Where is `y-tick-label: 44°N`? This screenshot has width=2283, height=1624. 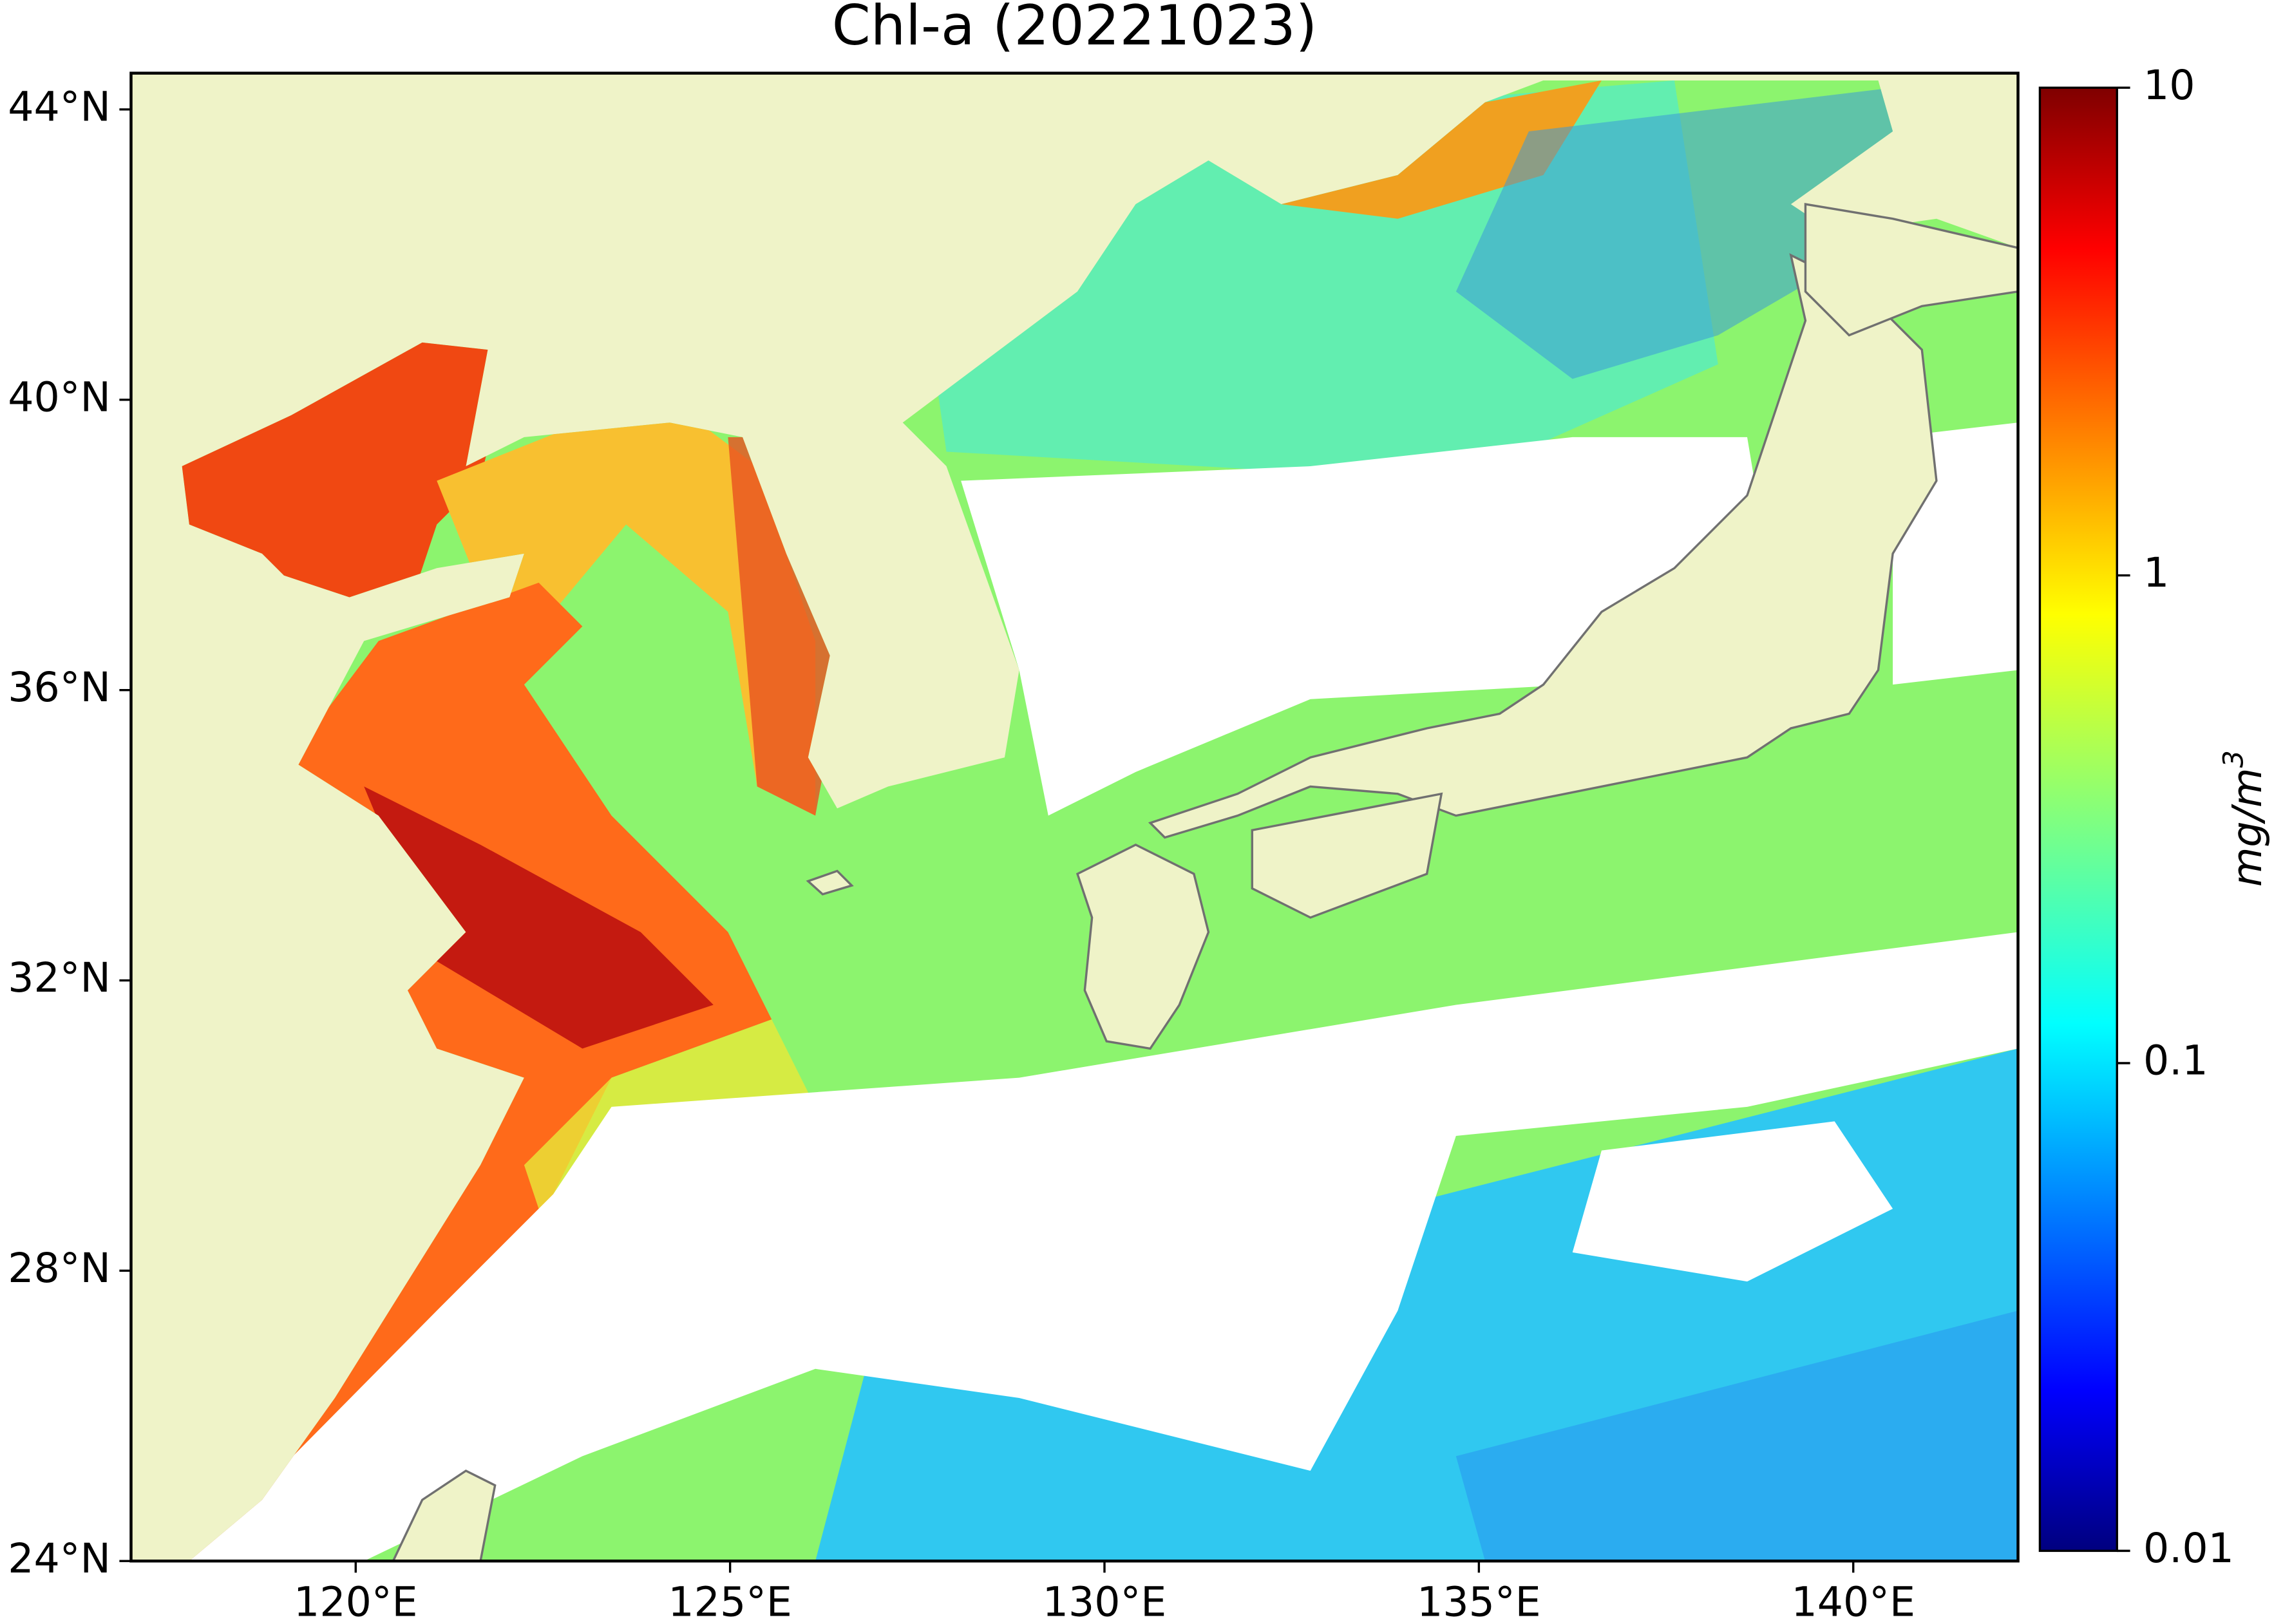
y-tick-label: 44°N is located at coordinates (59, 107).